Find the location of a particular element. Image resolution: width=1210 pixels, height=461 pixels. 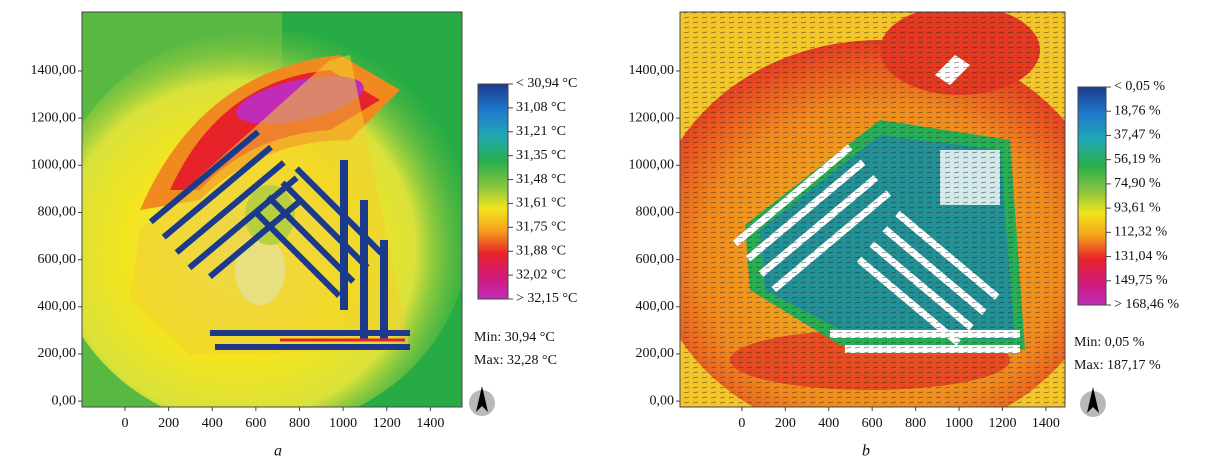

legend-label: 31,08 °C is located at coordinates (541, 107).